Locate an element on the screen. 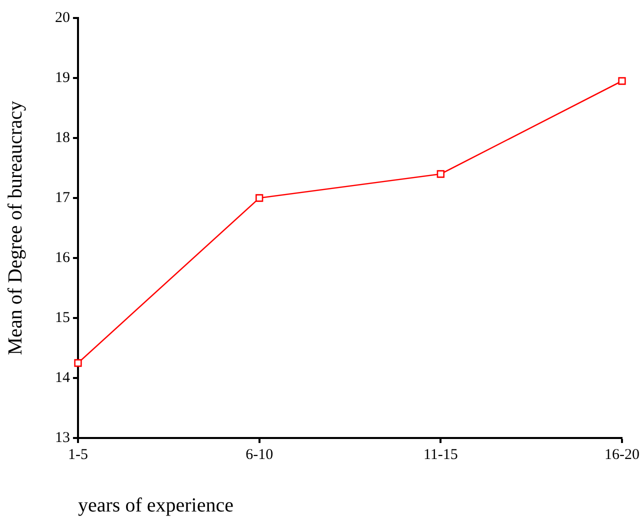 This screenshot has height=522, width=644. y-tick-label: 15 is located at coordinates (62, 318).